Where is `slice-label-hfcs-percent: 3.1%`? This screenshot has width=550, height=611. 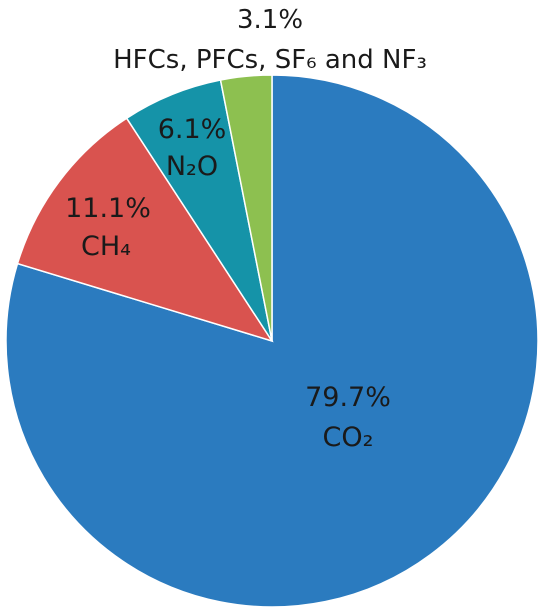
slice-label-hfcs-percent: 3.1% is located at coordinates (270, 20).